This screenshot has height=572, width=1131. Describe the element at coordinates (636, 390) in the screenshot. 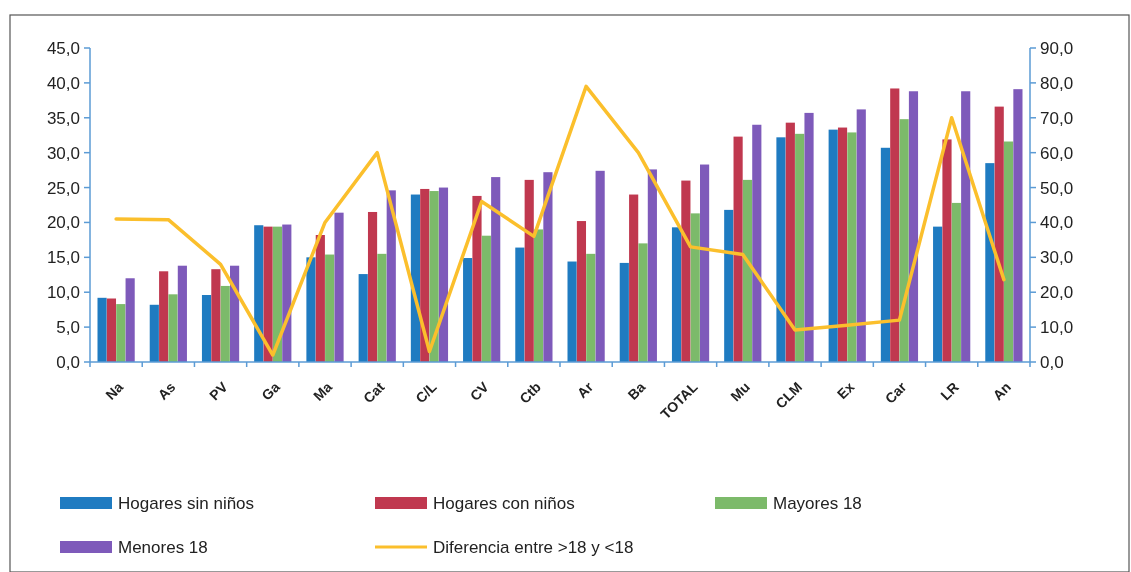

I see `x-tick-label: Ba` at that location.